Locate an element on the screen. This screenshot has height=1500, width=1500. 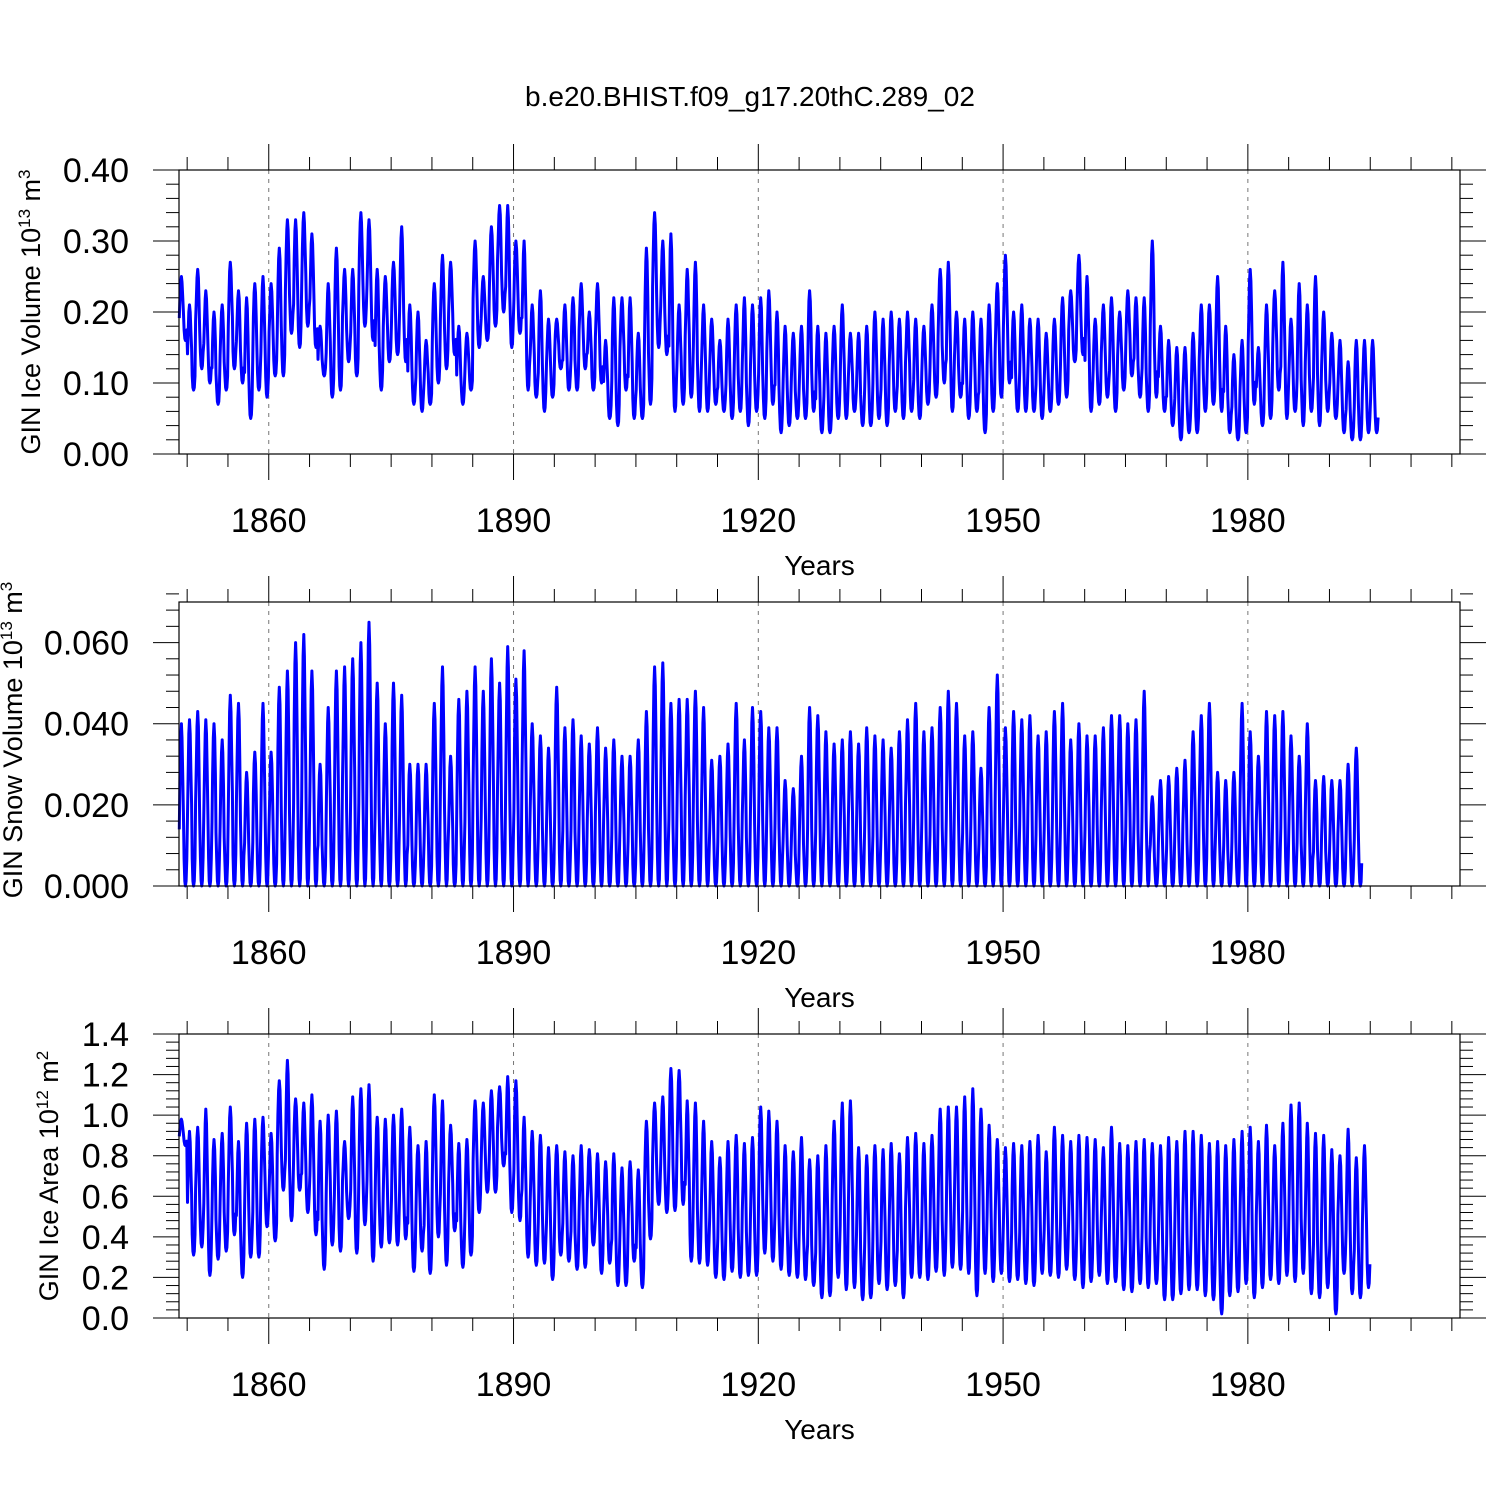
y-tick-label: 0.30 is located at coordinates (96, 242).